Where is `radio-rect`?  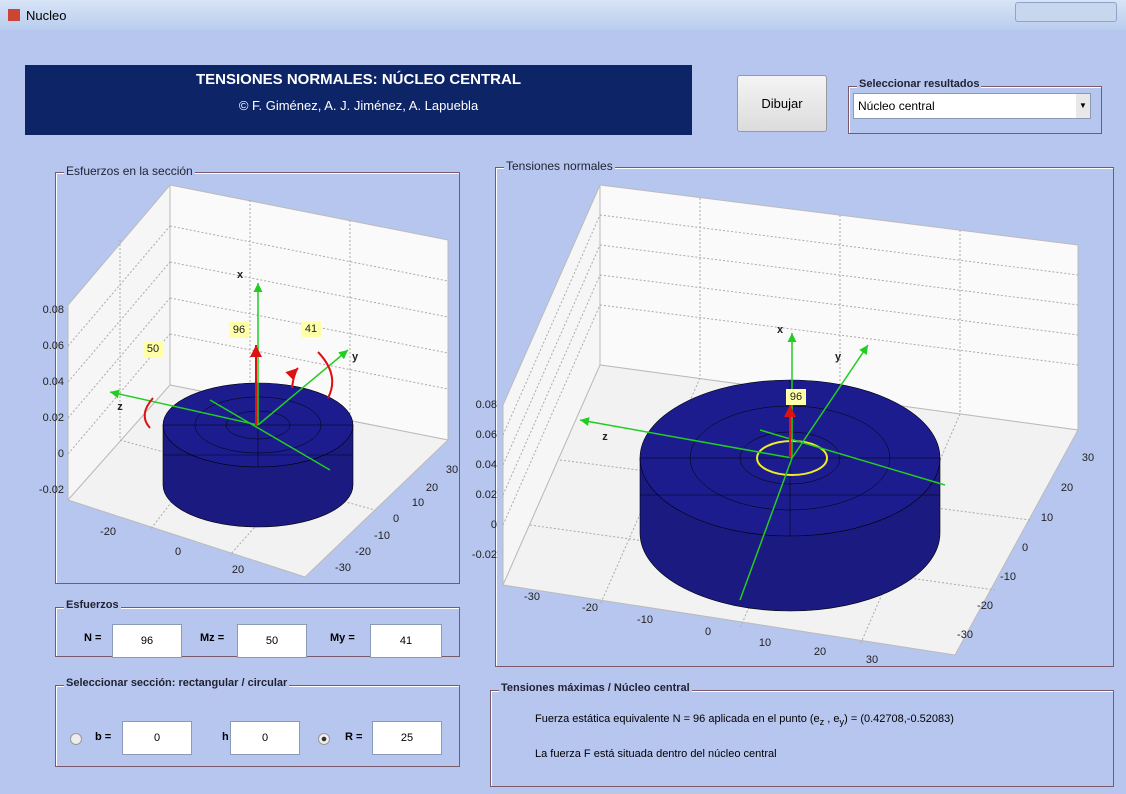
radio-rect is located at coordinates (76, 739).